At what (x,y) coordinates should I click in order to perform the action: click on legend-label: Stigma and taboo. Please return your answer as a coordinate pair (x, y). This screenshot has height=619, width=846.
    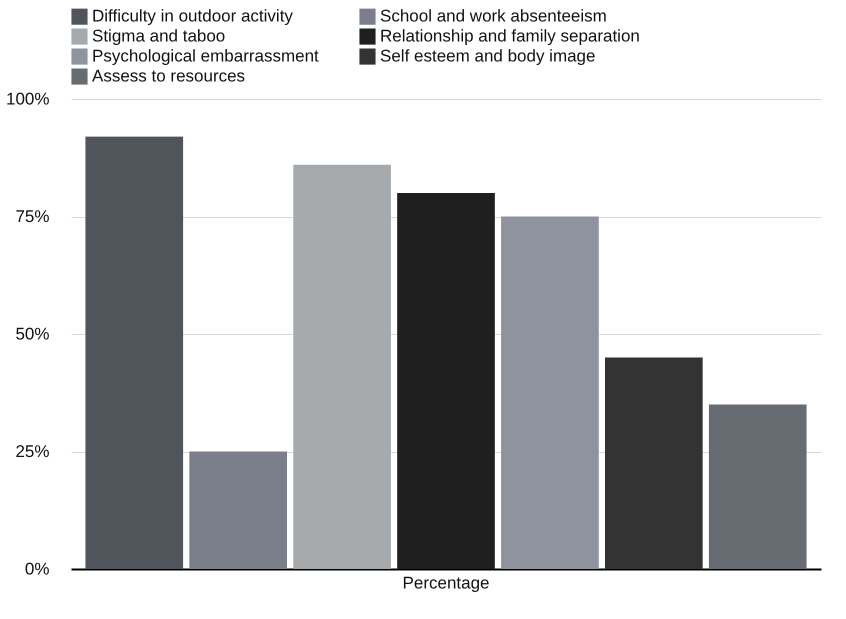
    Looking at the image, I should click on (159, 36).